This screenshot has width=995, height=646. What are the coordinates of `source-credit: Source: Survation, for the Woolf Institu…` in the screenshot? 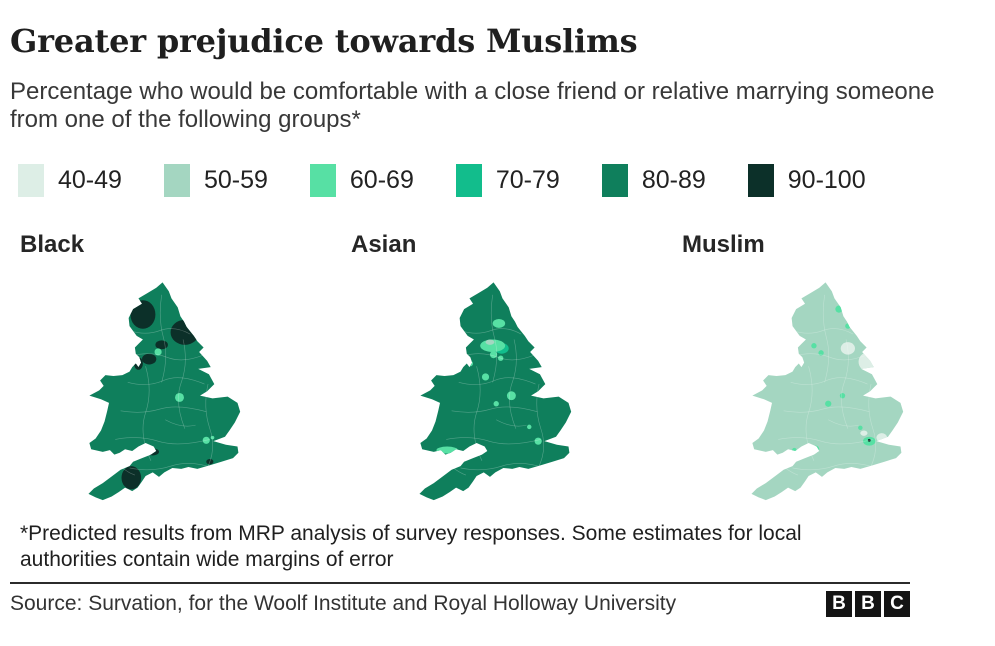 It's located at (343, 603).